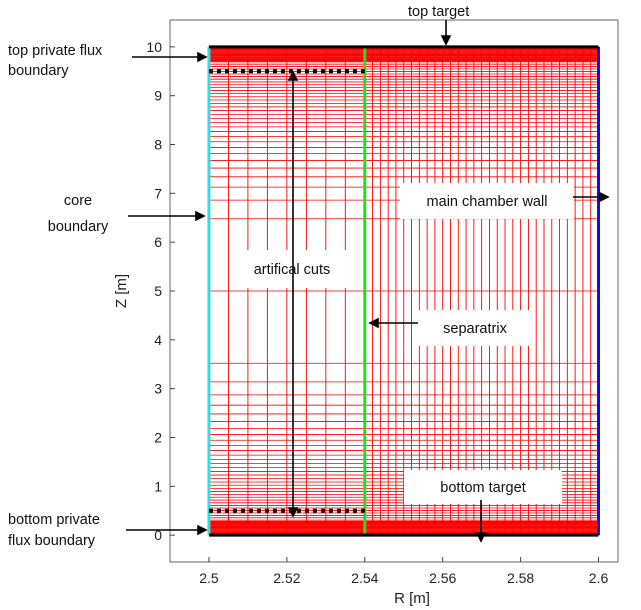  Describe the element at coordinates (154, 47) in the screenshot. I see `y-tick-label: 10` at that location.